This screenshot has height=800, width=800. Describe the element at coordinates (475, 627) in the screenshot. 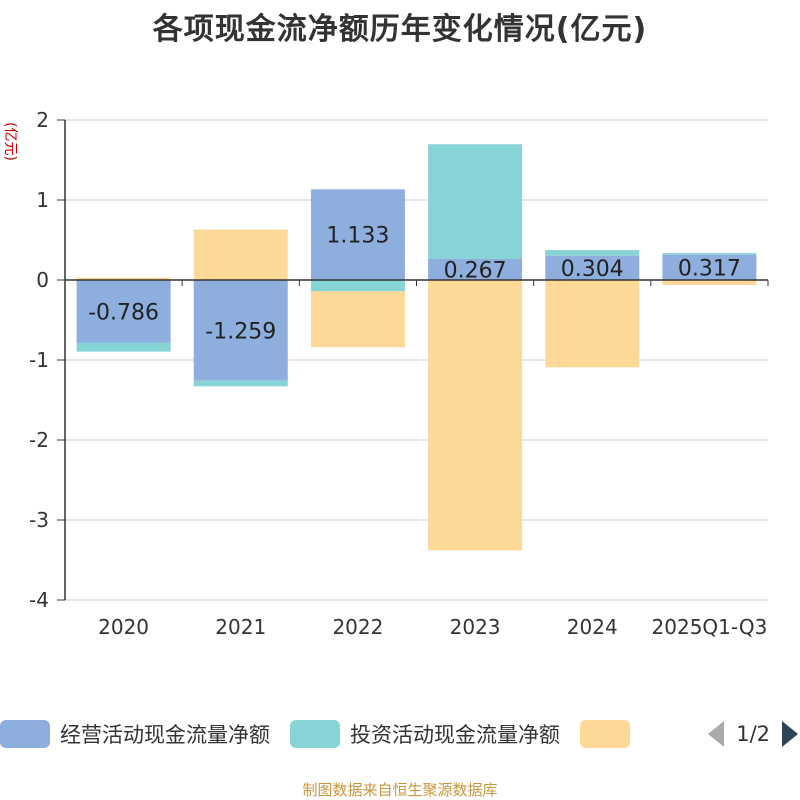

I see `x-tick-label: 2023` at that location.